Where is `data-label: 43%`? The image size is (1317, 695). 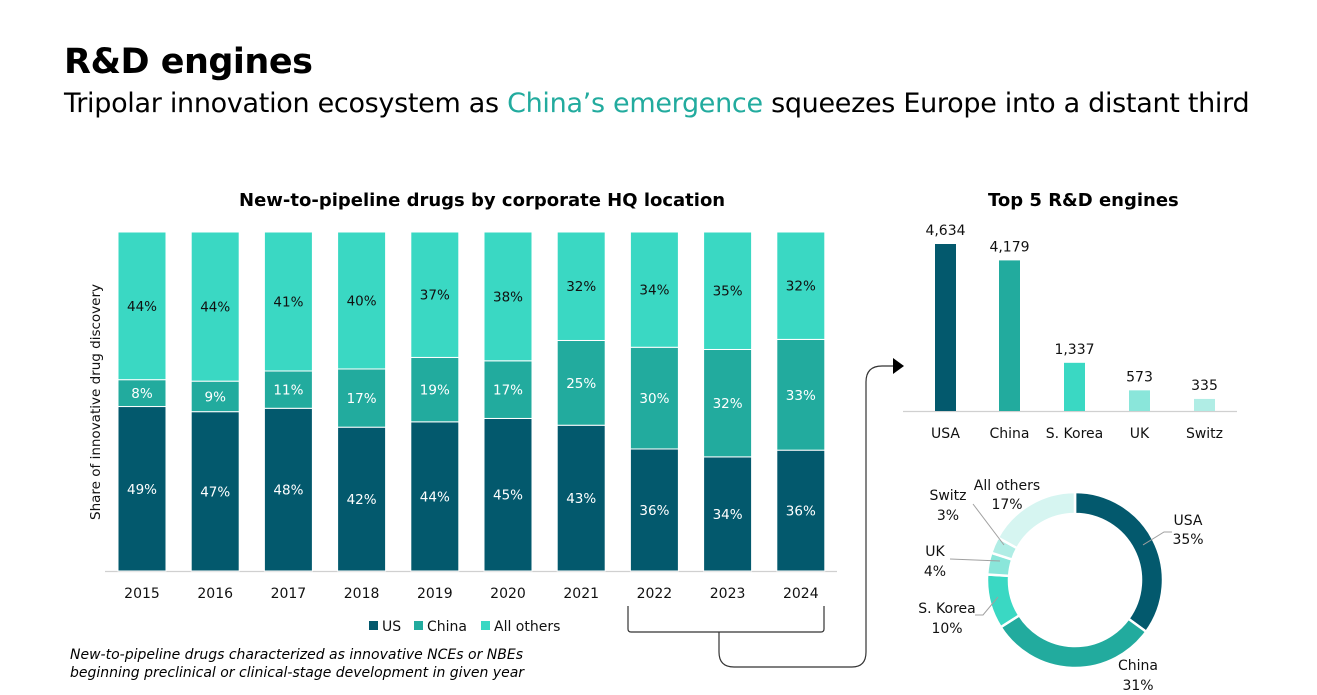 data-label: 43% is located at coordinates (581, 499).